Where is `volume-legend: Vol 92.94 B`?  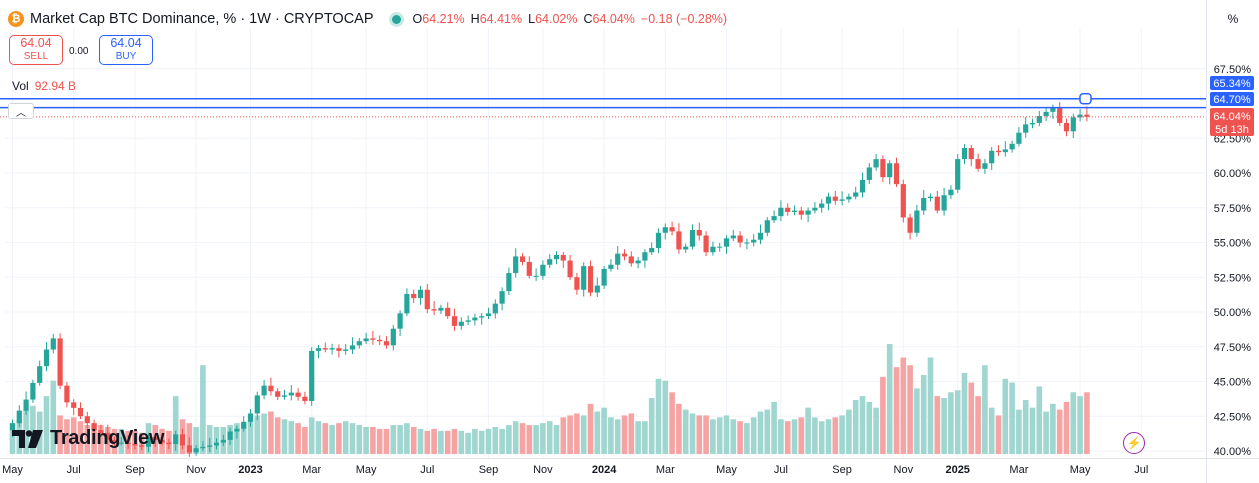 volume-legend: Vol 92.94 B is located at coordinates (44, 86).